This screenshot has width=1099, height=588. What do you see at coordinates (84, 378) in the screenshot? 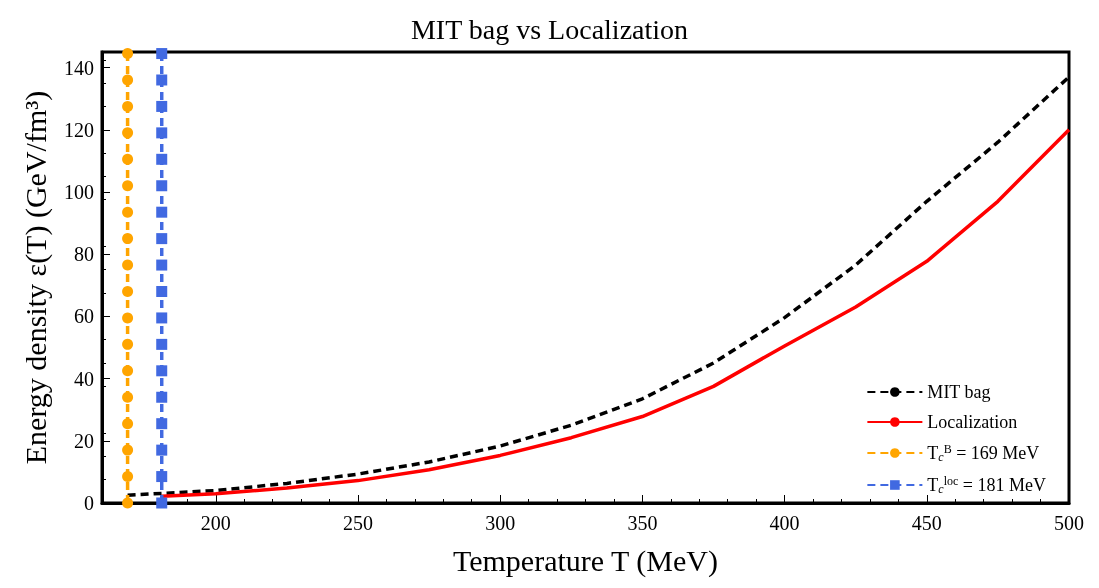
I see `y-tick-label: 40` at bounding box center [84, 378].